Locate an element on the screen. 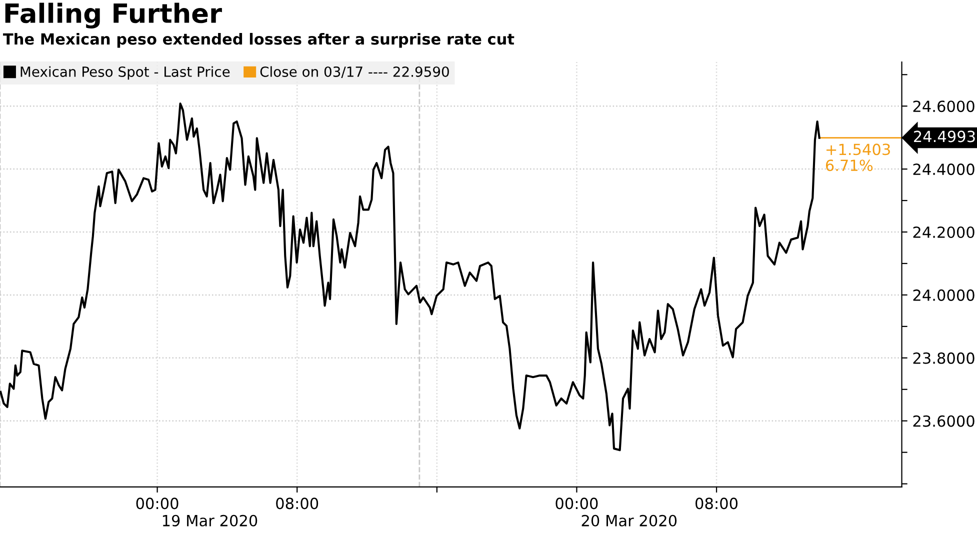 Image resolution: width=977 pixels, height=549 pixels. y-tick-label: 24.6000 is located at coordinates (943, 106).